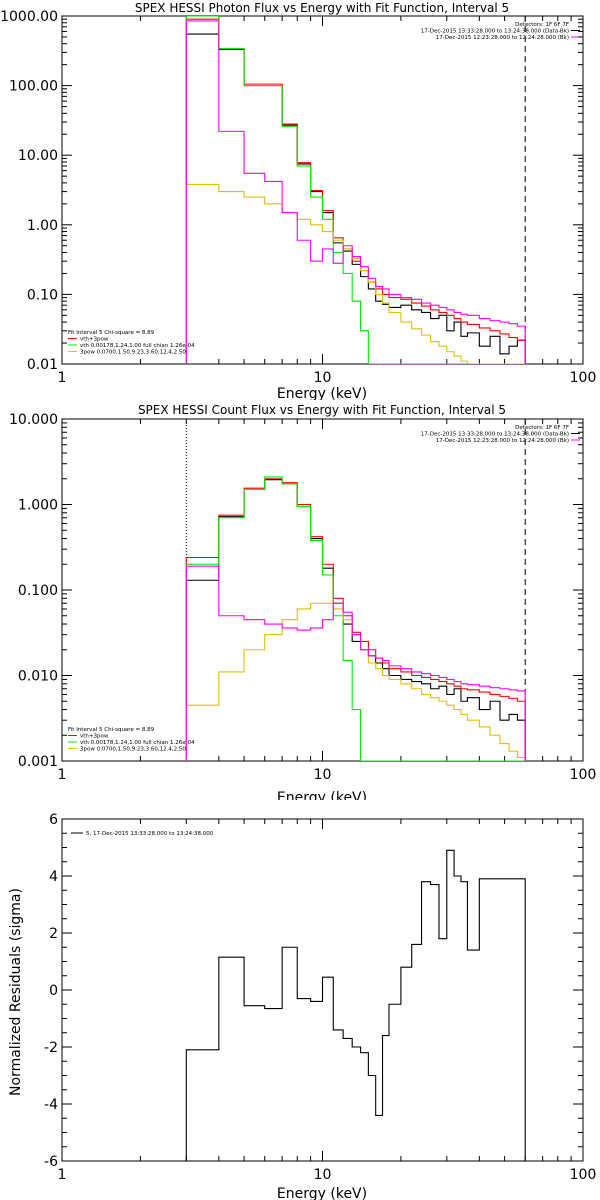  What do you see at coordinates (38, 591) in the screenshot?
I see `y-tick-label: 0.100` at bounding box center [38, 591].